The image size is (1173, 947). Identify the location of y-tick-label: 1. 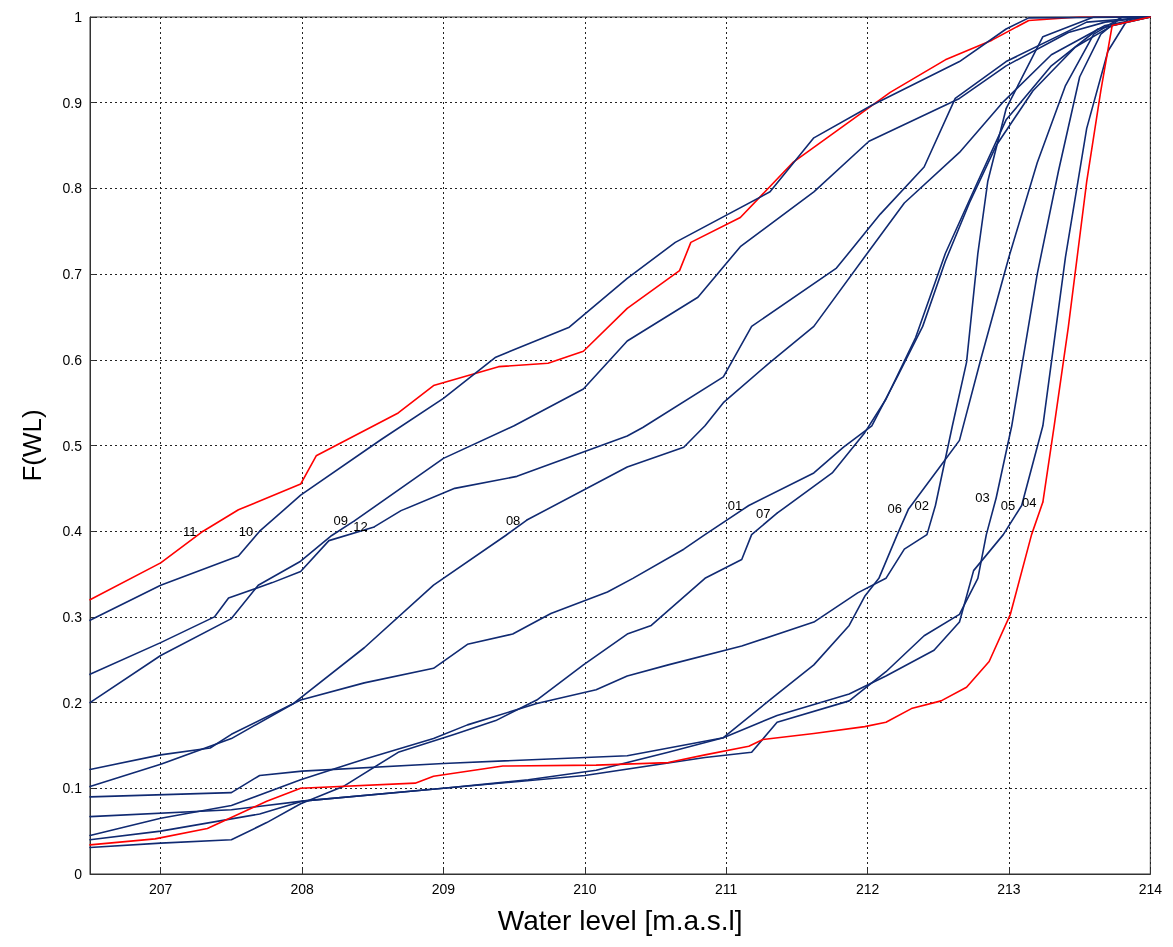
(78, 17).